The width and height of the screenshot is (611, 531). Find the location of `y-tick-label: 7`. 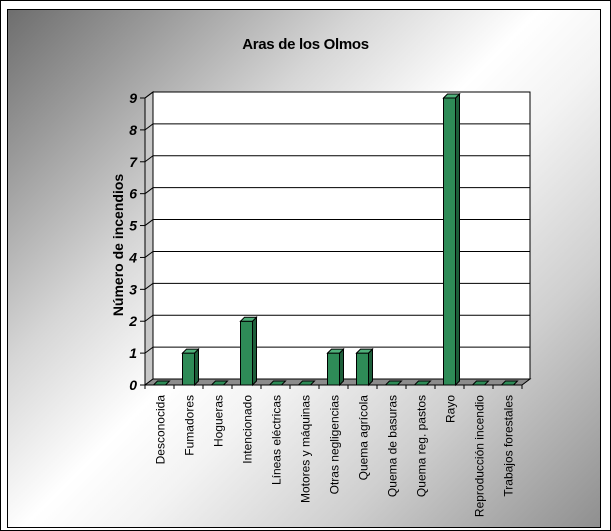

y-tick-label: 7 is located at coordinates (133, 162).